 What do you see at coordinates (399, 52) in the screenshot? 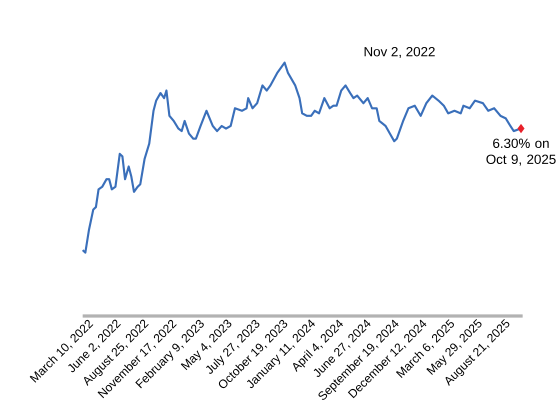
I see `text: Nov 2, 2022` at bounding box center [399, 52].